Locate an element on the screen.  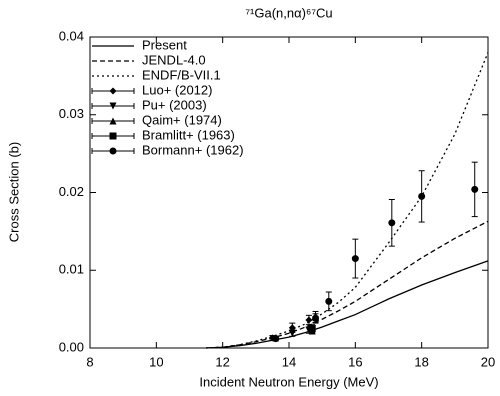
legend-label: Pu+ (2003) is located at coordinates (174, 104).